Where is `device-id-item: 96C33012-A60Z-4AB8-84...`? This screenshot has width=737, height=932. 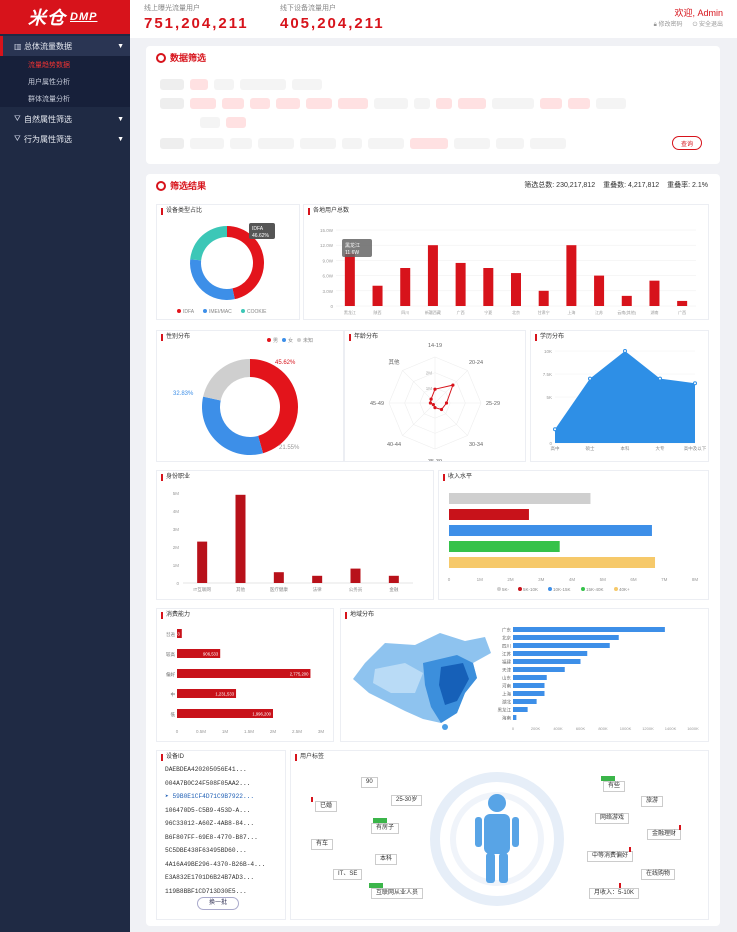
device-id-item: 96C33012-A60Z-4AB8-84... is located at coordinates (210, 823).